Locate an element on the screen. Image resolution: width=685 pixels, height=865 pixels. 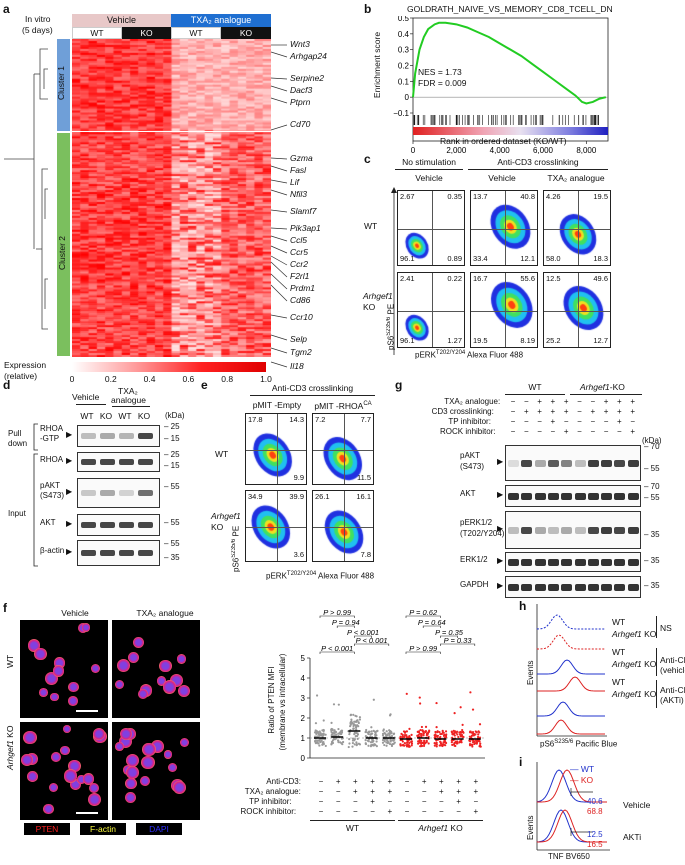
quad-line-v is located at coordinates (344, 526).